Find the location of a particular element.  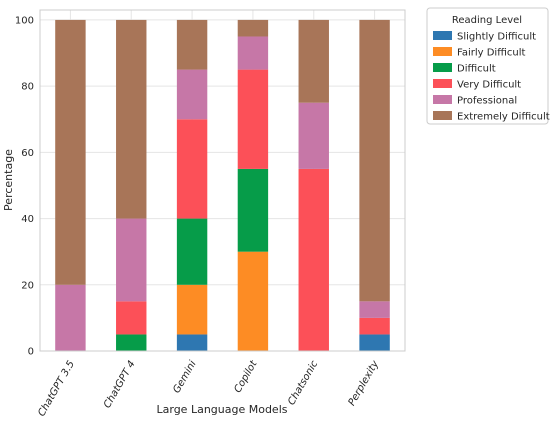

x-tick-label: Copilot is located at coordinates (246, 376).